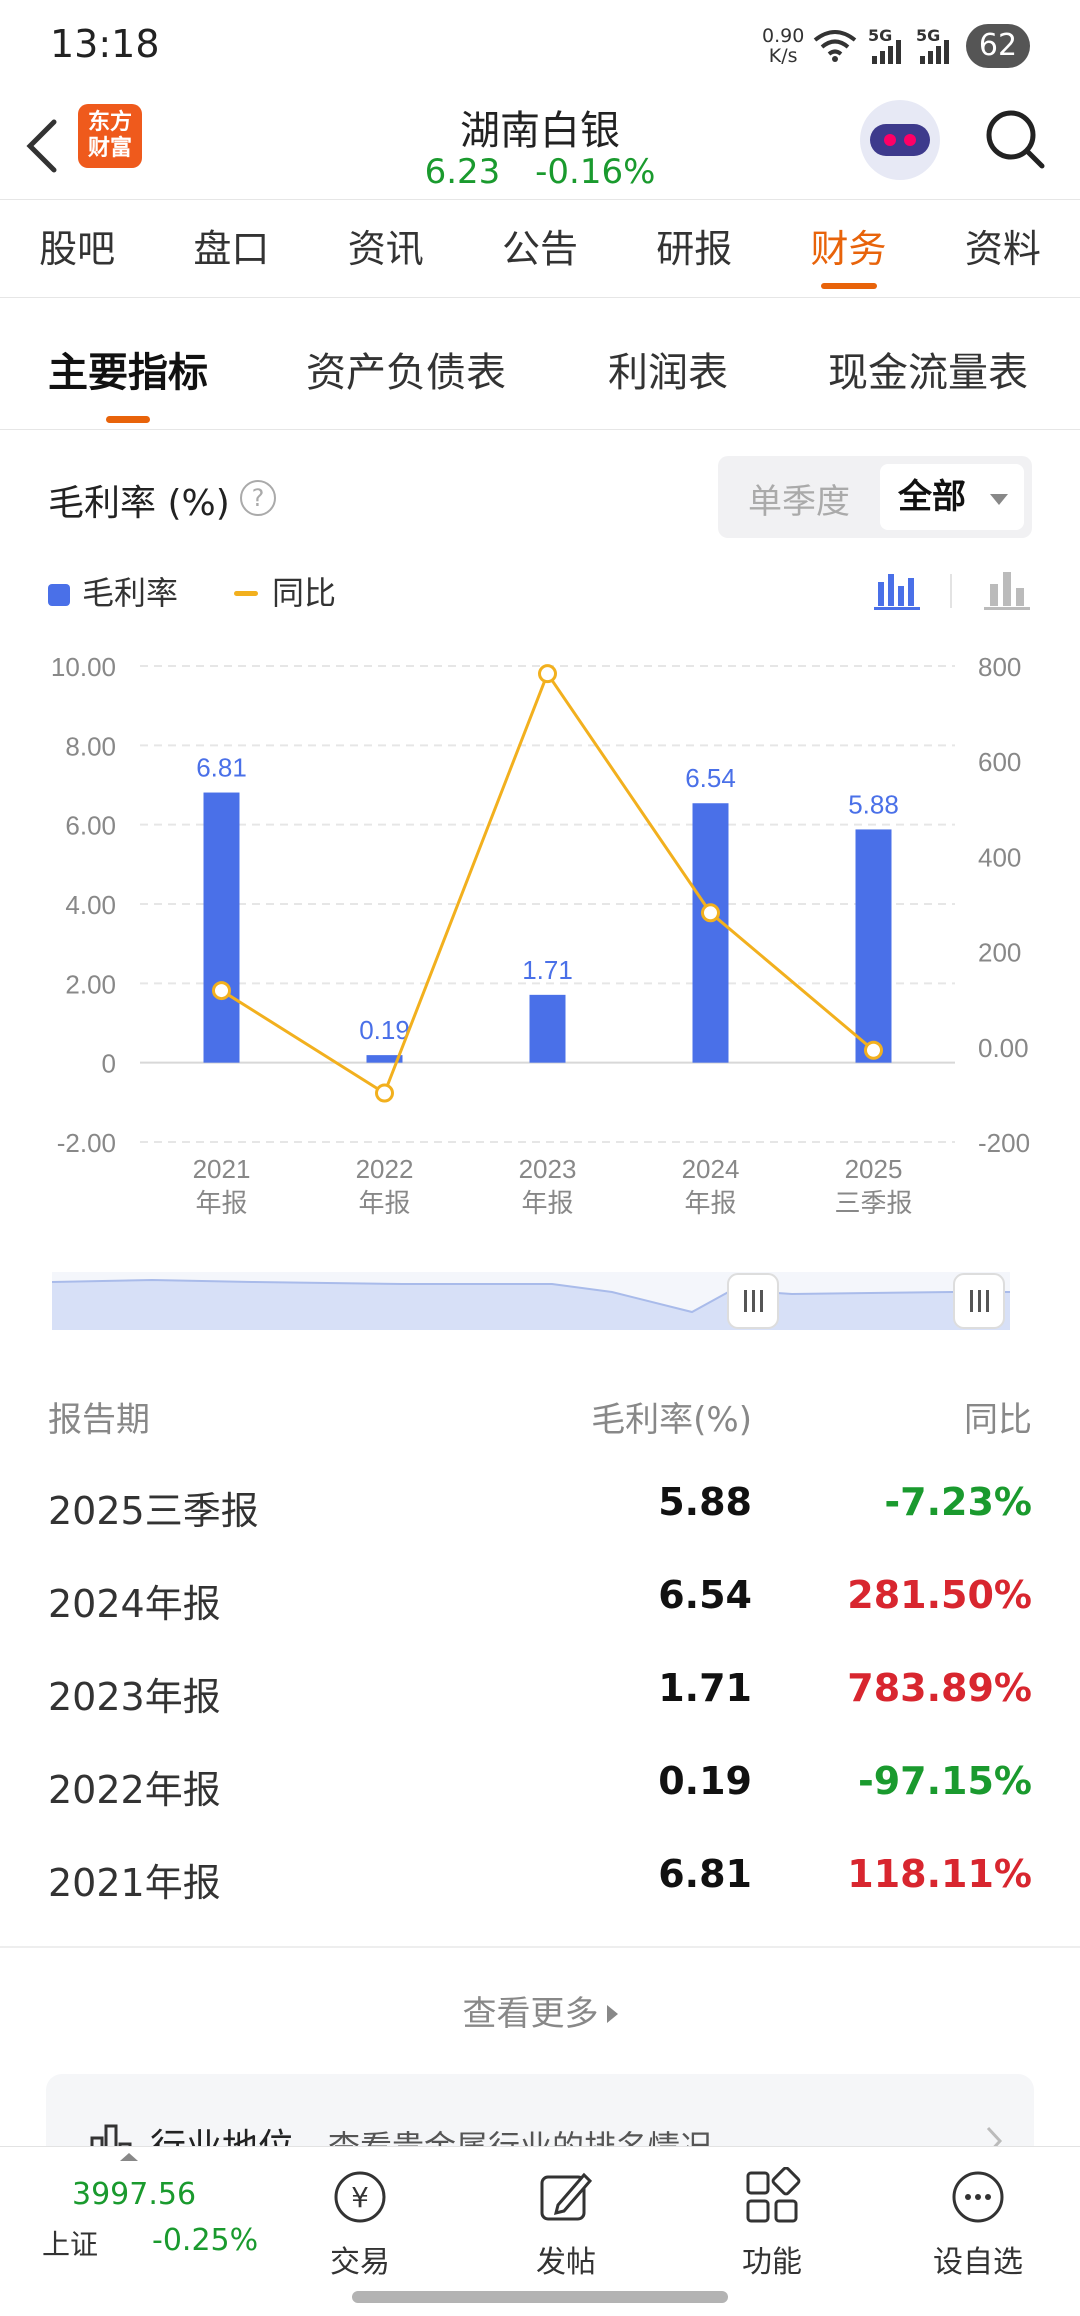 The width and height of the screenshot is (1080, 2316). What do you see at coordinates (129, 2157) in the screenshot?
I see `chevron-up-icon` at bounding box center [129, 2157].